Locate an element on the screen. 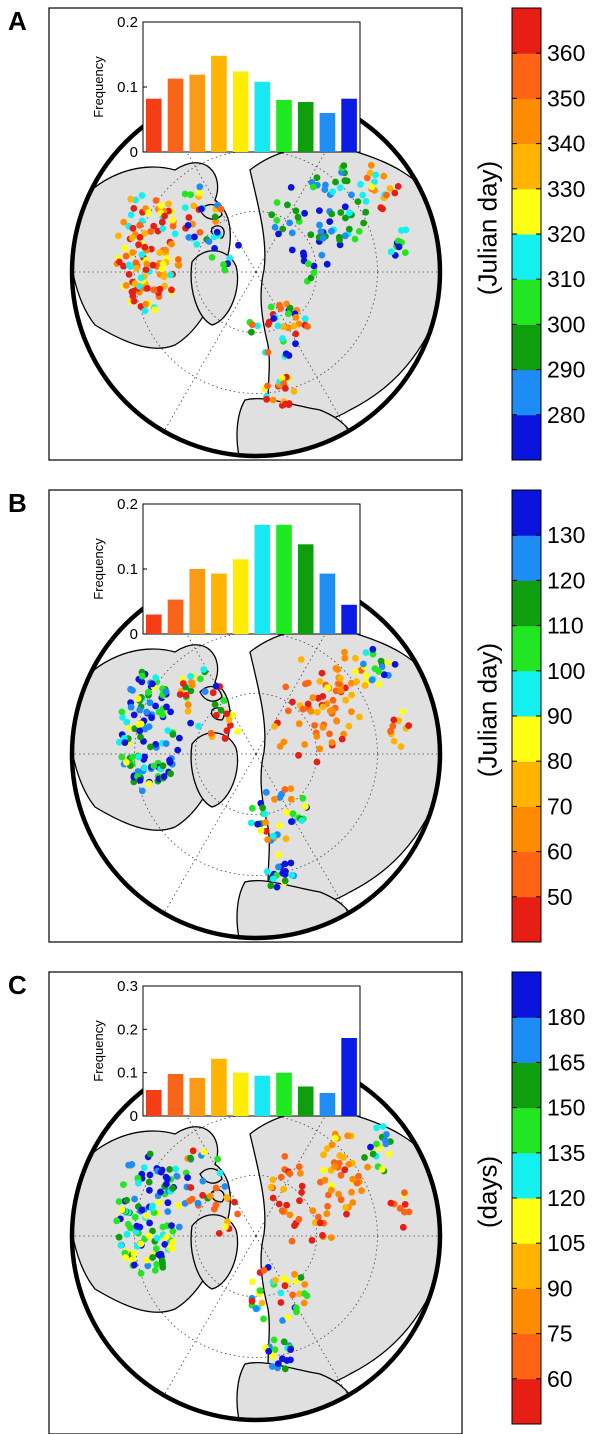 The image size is (603, 1434). y-tick-label: 0.2 is located at coordinates (127, 1029).